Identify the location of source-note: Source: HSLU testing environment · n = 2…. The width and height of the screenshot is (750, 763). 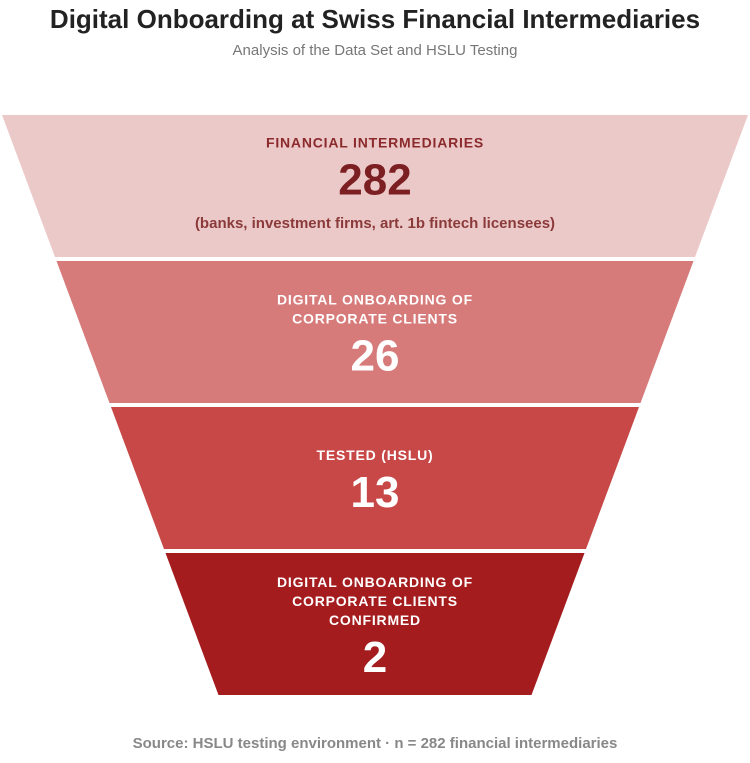
(375, 743).